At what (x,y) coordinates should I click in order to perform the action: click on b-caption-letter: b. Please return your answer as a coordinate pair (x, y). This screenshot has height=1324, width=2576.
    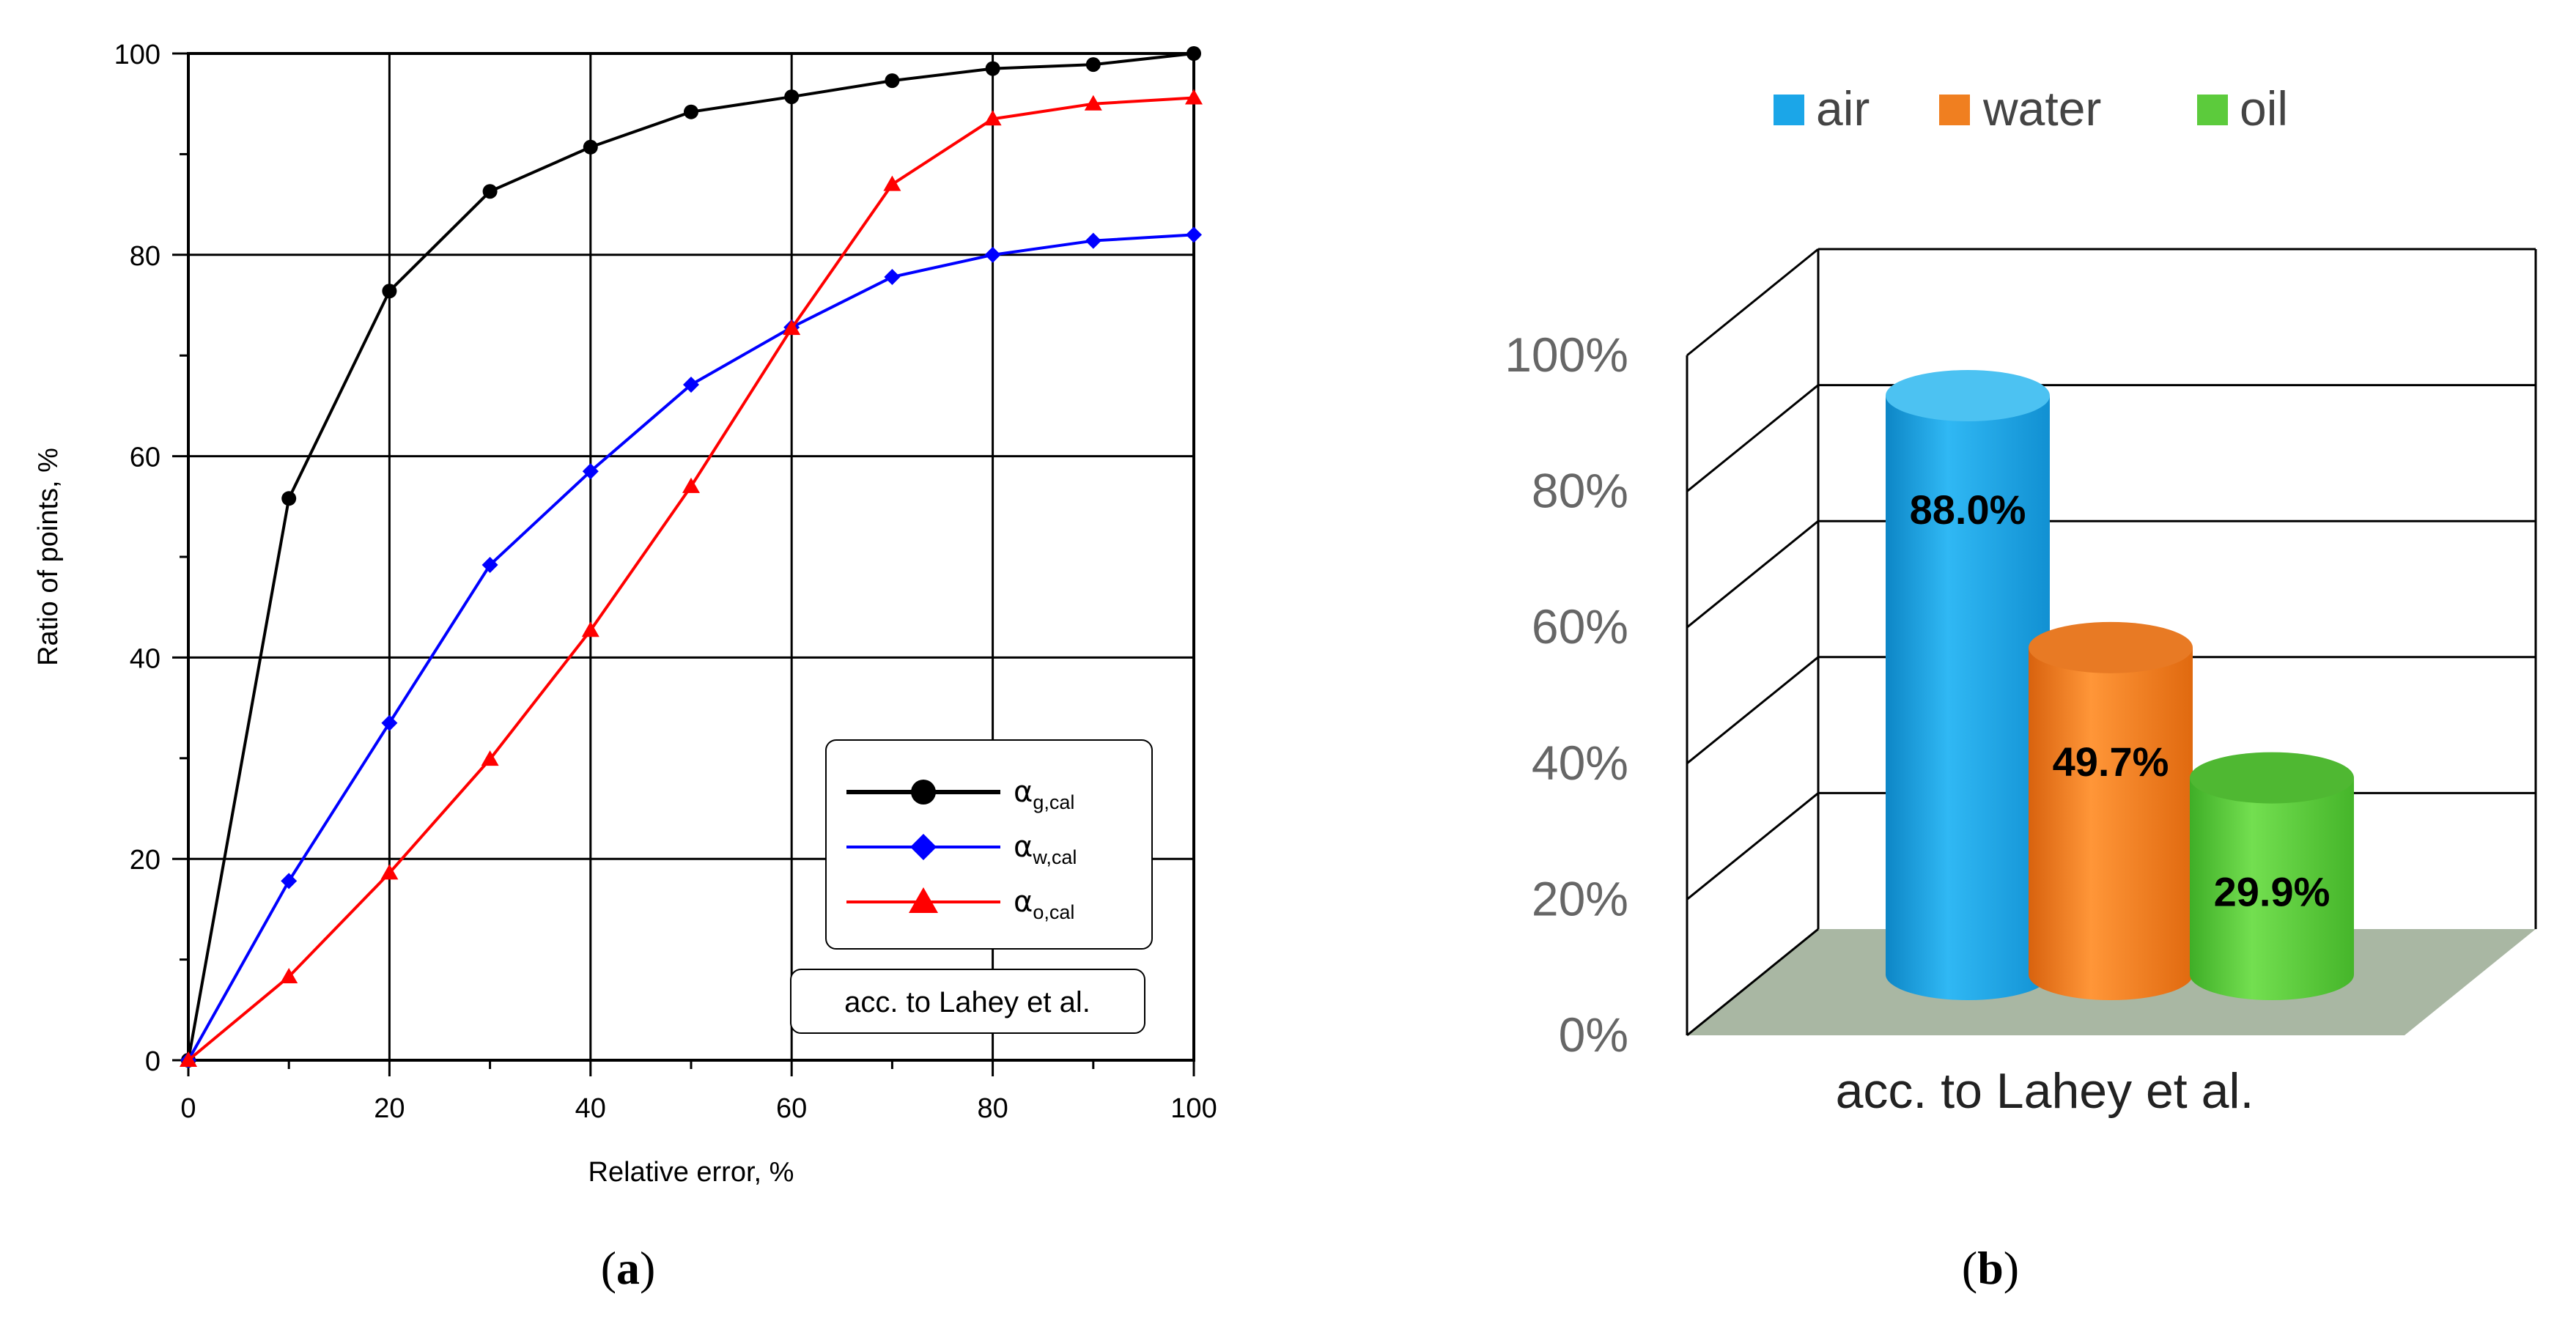
    Looking at the image, I should click on (1990, 1268).